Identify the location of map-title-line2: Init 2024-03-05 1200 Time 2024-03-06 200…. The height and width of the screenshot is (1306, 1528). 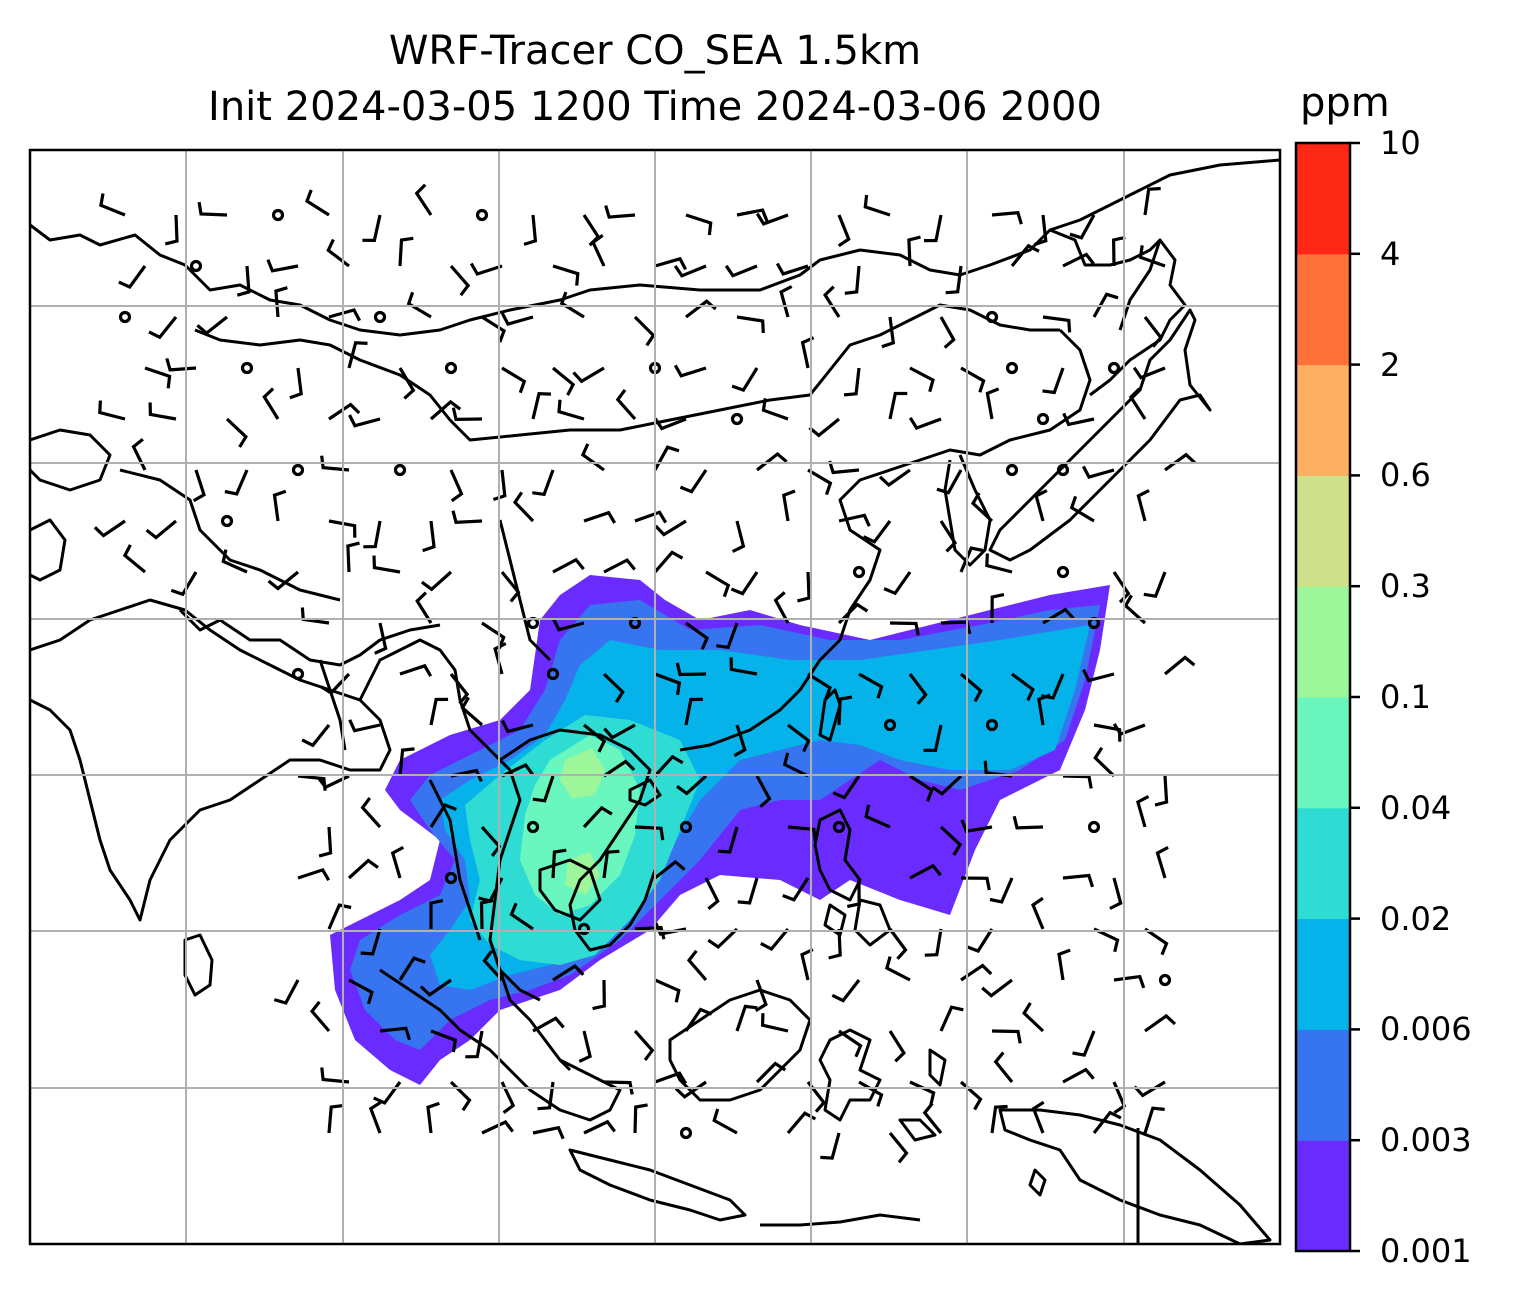
(655, 107).